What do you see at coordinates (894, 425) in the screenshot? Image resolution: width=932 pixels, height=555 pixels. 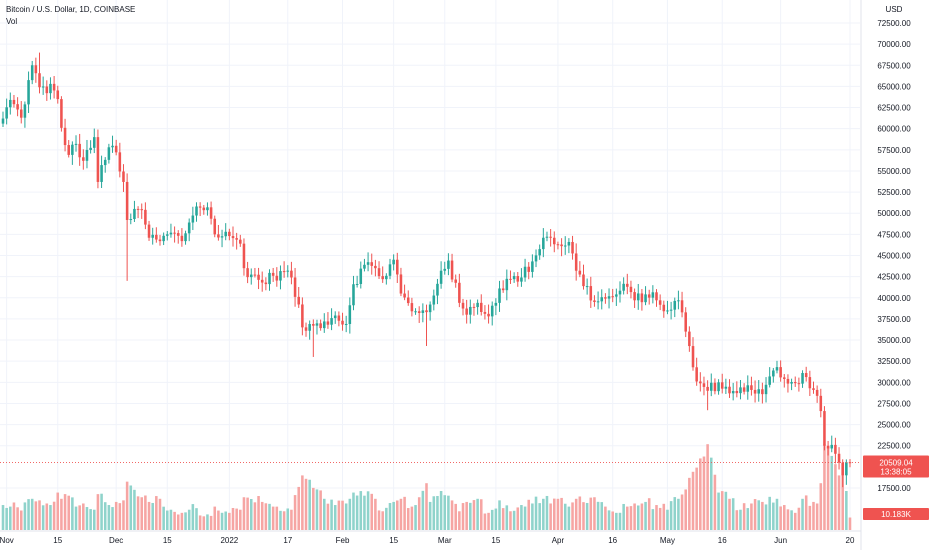 I see `y-tick-label: 25000.00` at bounding box center [894, 425].